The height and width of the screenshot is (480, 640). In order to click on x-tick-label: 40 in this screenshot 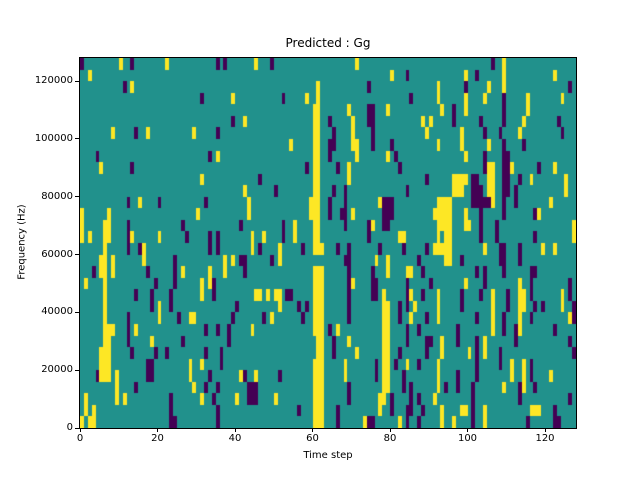, I will do `click(235, 438)`.